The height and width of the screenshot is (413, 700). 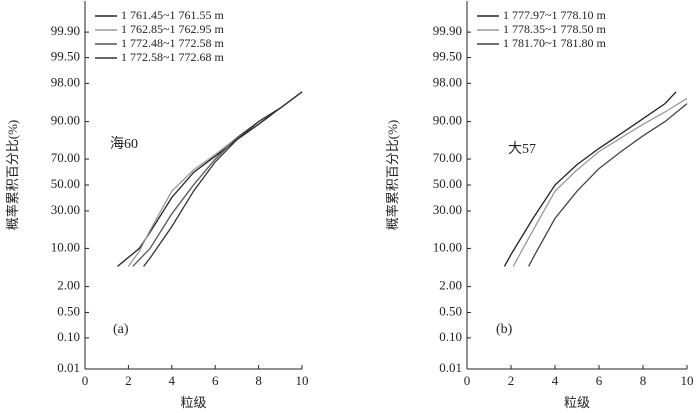 I want to click on annotation: (a), so click(x=121, y=329).